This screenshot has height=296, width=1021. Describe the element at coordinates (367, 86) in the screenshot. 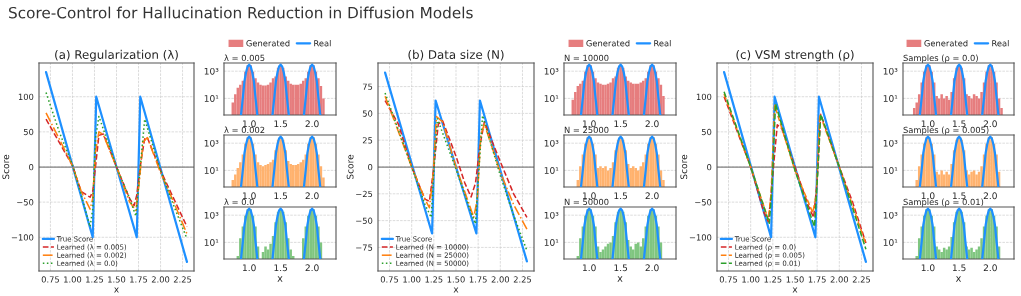

I see `y-tick-label: 75` at that location.